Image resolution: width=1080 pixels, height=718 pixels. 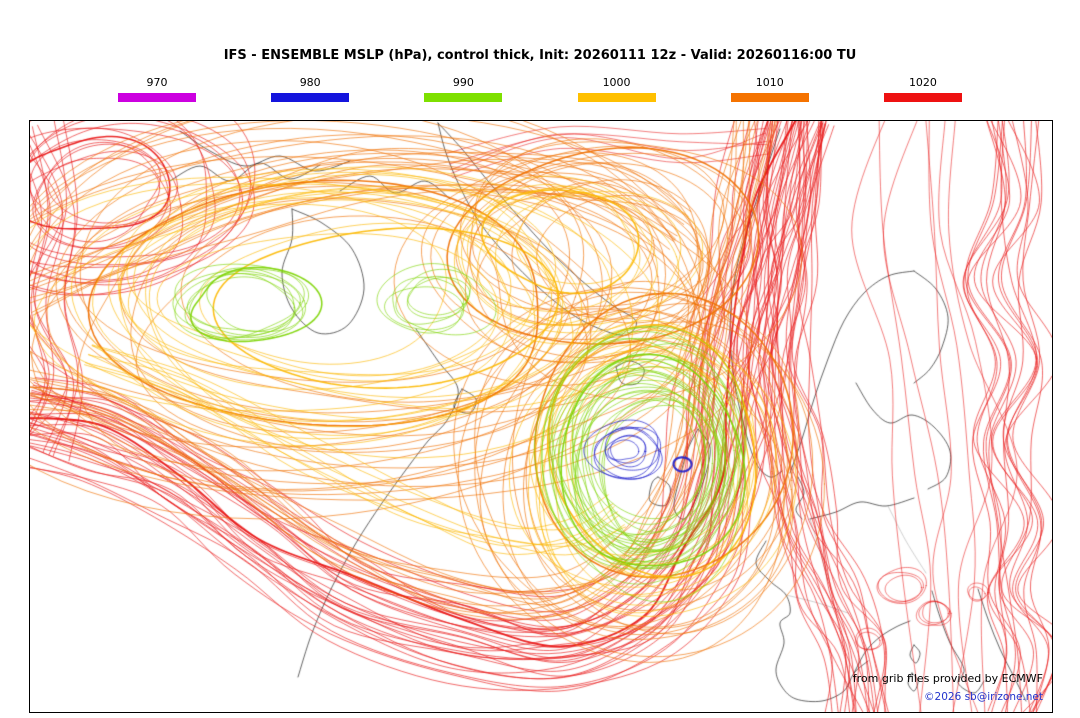 What do you see at coordinates (983, 697) in the screenshot?
I see `credit-author-text: ©2026 sb@irizone.net` at bounding box center [983, 697].